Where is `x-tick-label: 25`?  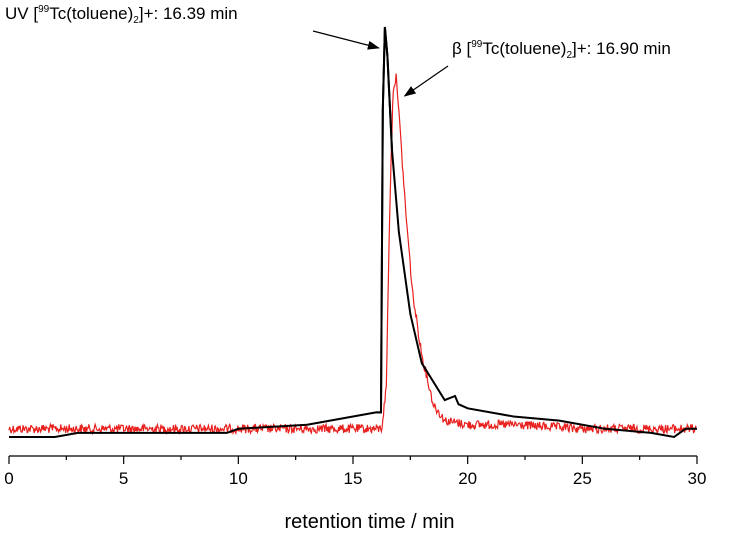
x-tick-label: 25 is located at coordinates (582, 478).